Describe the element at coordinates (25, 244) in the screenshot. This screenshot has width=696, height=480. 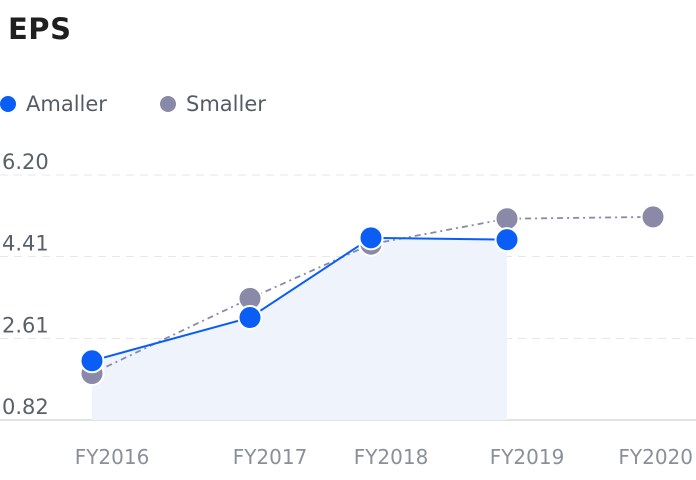
I see `y-tick-label: 4.41` at that location.